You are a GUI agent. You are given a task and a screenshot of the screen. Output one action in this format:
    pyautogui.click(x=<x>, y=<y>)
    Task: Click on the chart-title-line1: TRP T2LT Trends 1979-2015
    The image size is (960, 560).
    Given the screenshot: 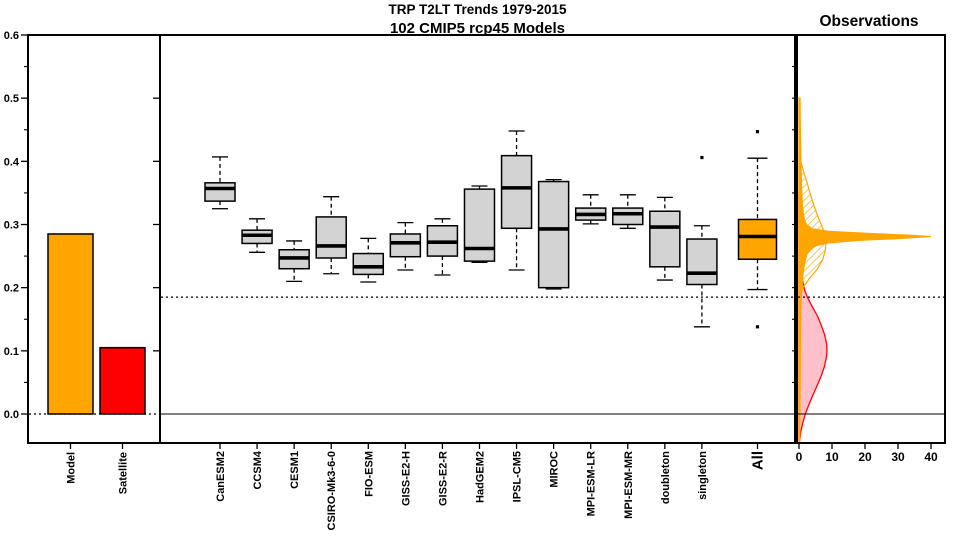 What is the action you would take?
    pyautogui.click(x=477, y=9)
    